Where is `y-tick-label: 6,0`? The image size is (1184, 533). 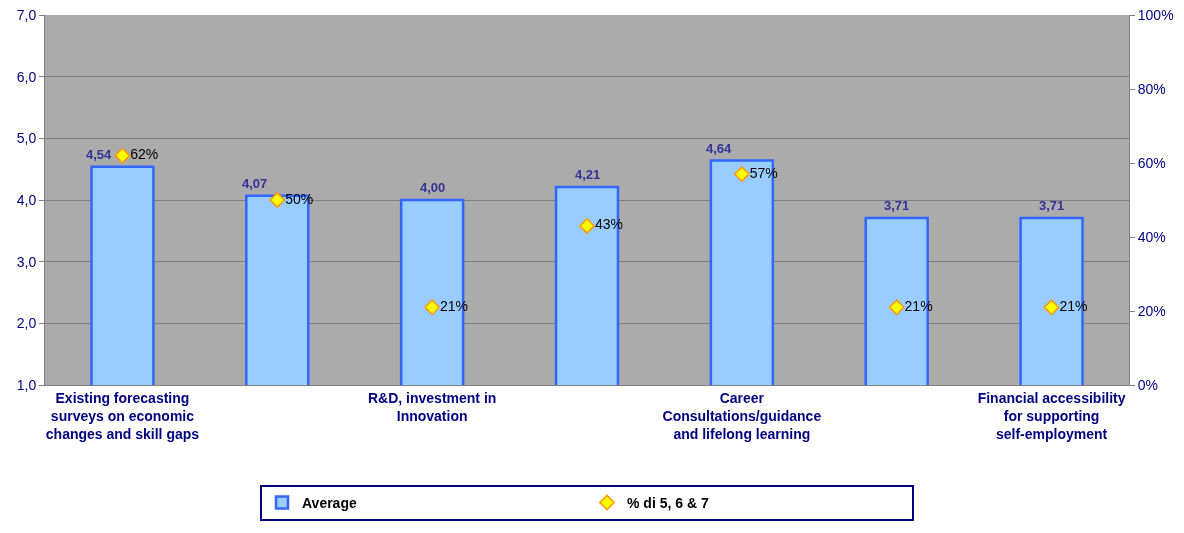
y-tick-label: 6,0 is located at coordinates (26, 76).